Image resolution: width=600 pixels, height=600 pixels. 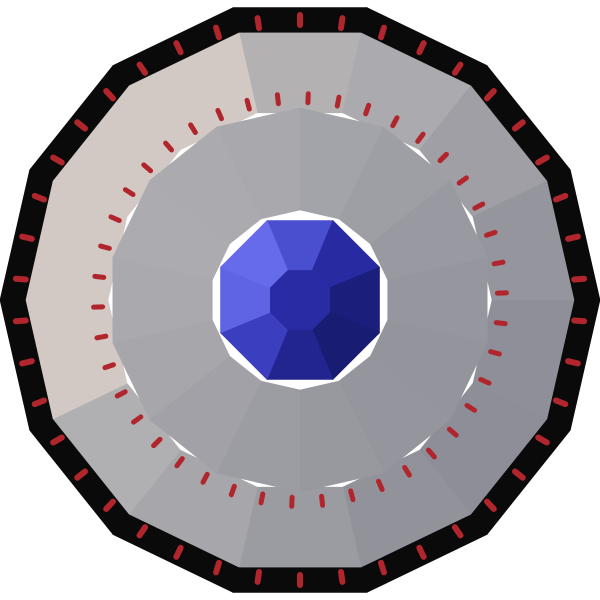 I want to click on gem-table, so click(x=300, y=300).